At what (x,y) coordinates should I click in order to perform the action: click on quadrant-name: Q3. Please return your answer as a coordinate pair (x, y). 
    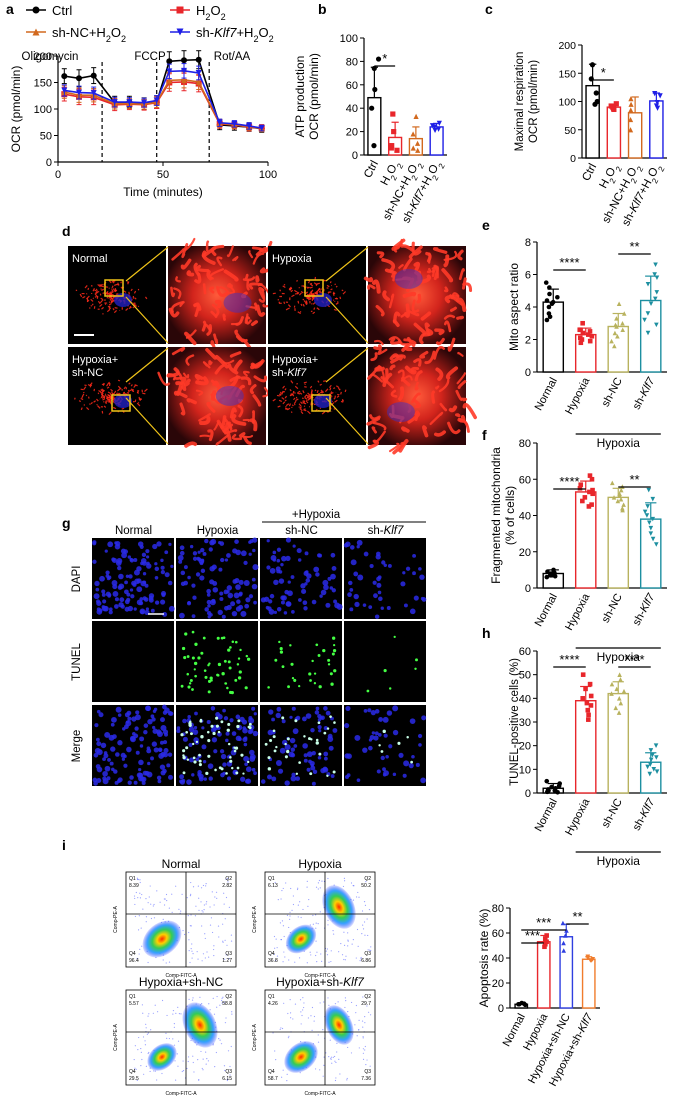
    Looking at the image, I should click on (228, 1072).